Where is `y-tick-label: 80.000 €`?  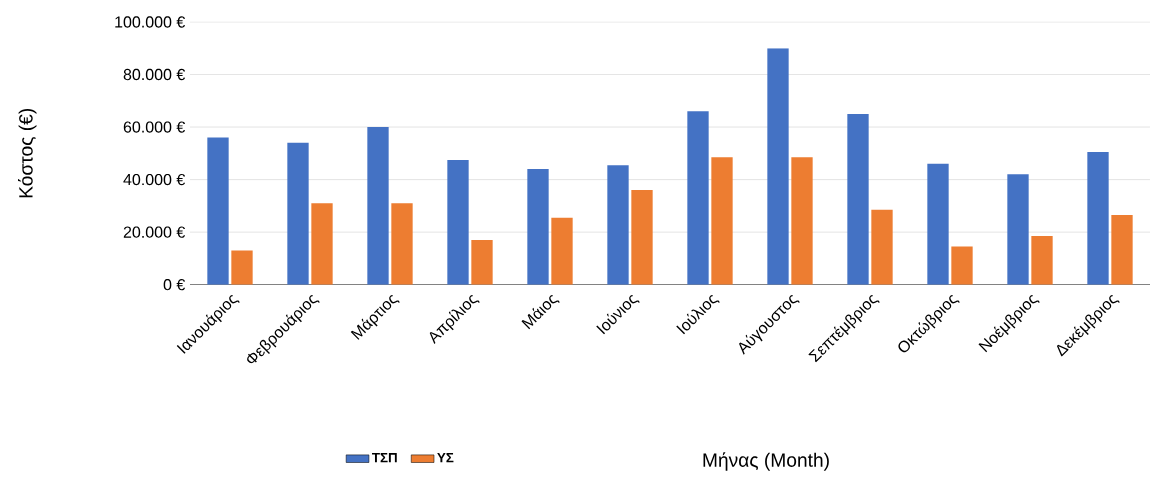 y-tick-label: 80.000 € is located at coordinates (154, 75).